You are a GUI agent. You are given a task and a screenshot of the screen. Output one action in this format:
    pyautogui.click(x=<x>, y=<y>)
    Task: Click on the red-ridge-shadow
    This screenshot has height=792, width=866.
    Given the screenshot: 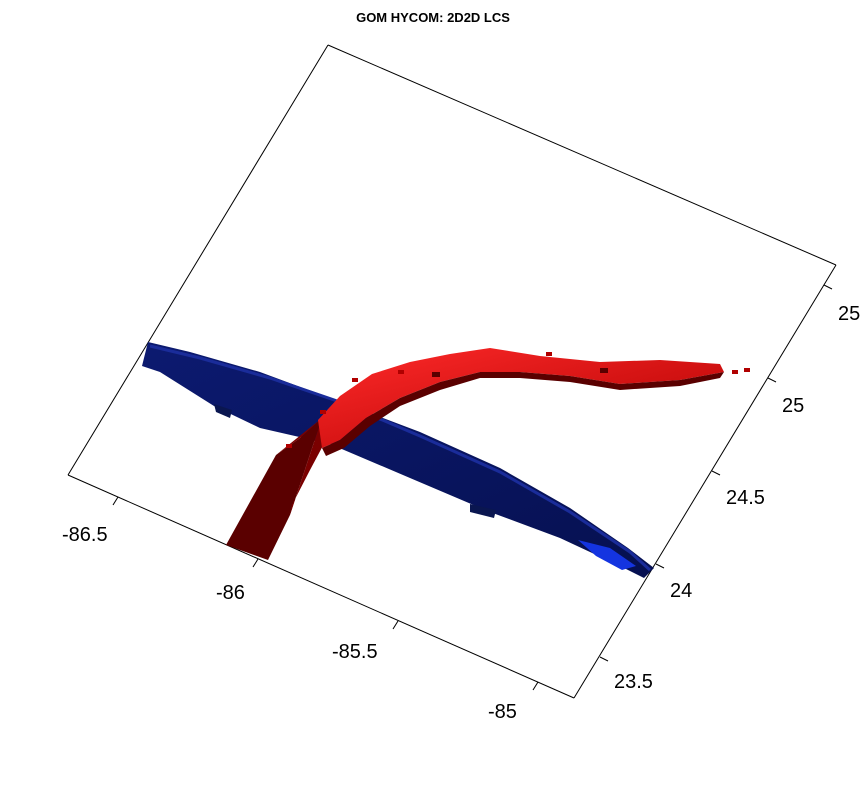 What is the action you would take?
    pyautogui.click(x=523, y=414)
    